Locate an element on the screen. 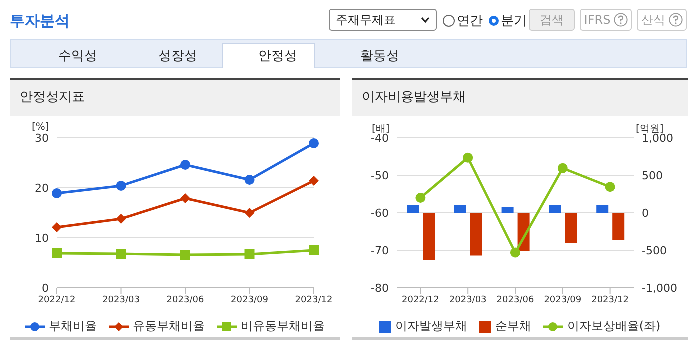 The height and width of the screenshot is (342, 697). y2-tick-label: 0 is located at coordinates (645, 213).